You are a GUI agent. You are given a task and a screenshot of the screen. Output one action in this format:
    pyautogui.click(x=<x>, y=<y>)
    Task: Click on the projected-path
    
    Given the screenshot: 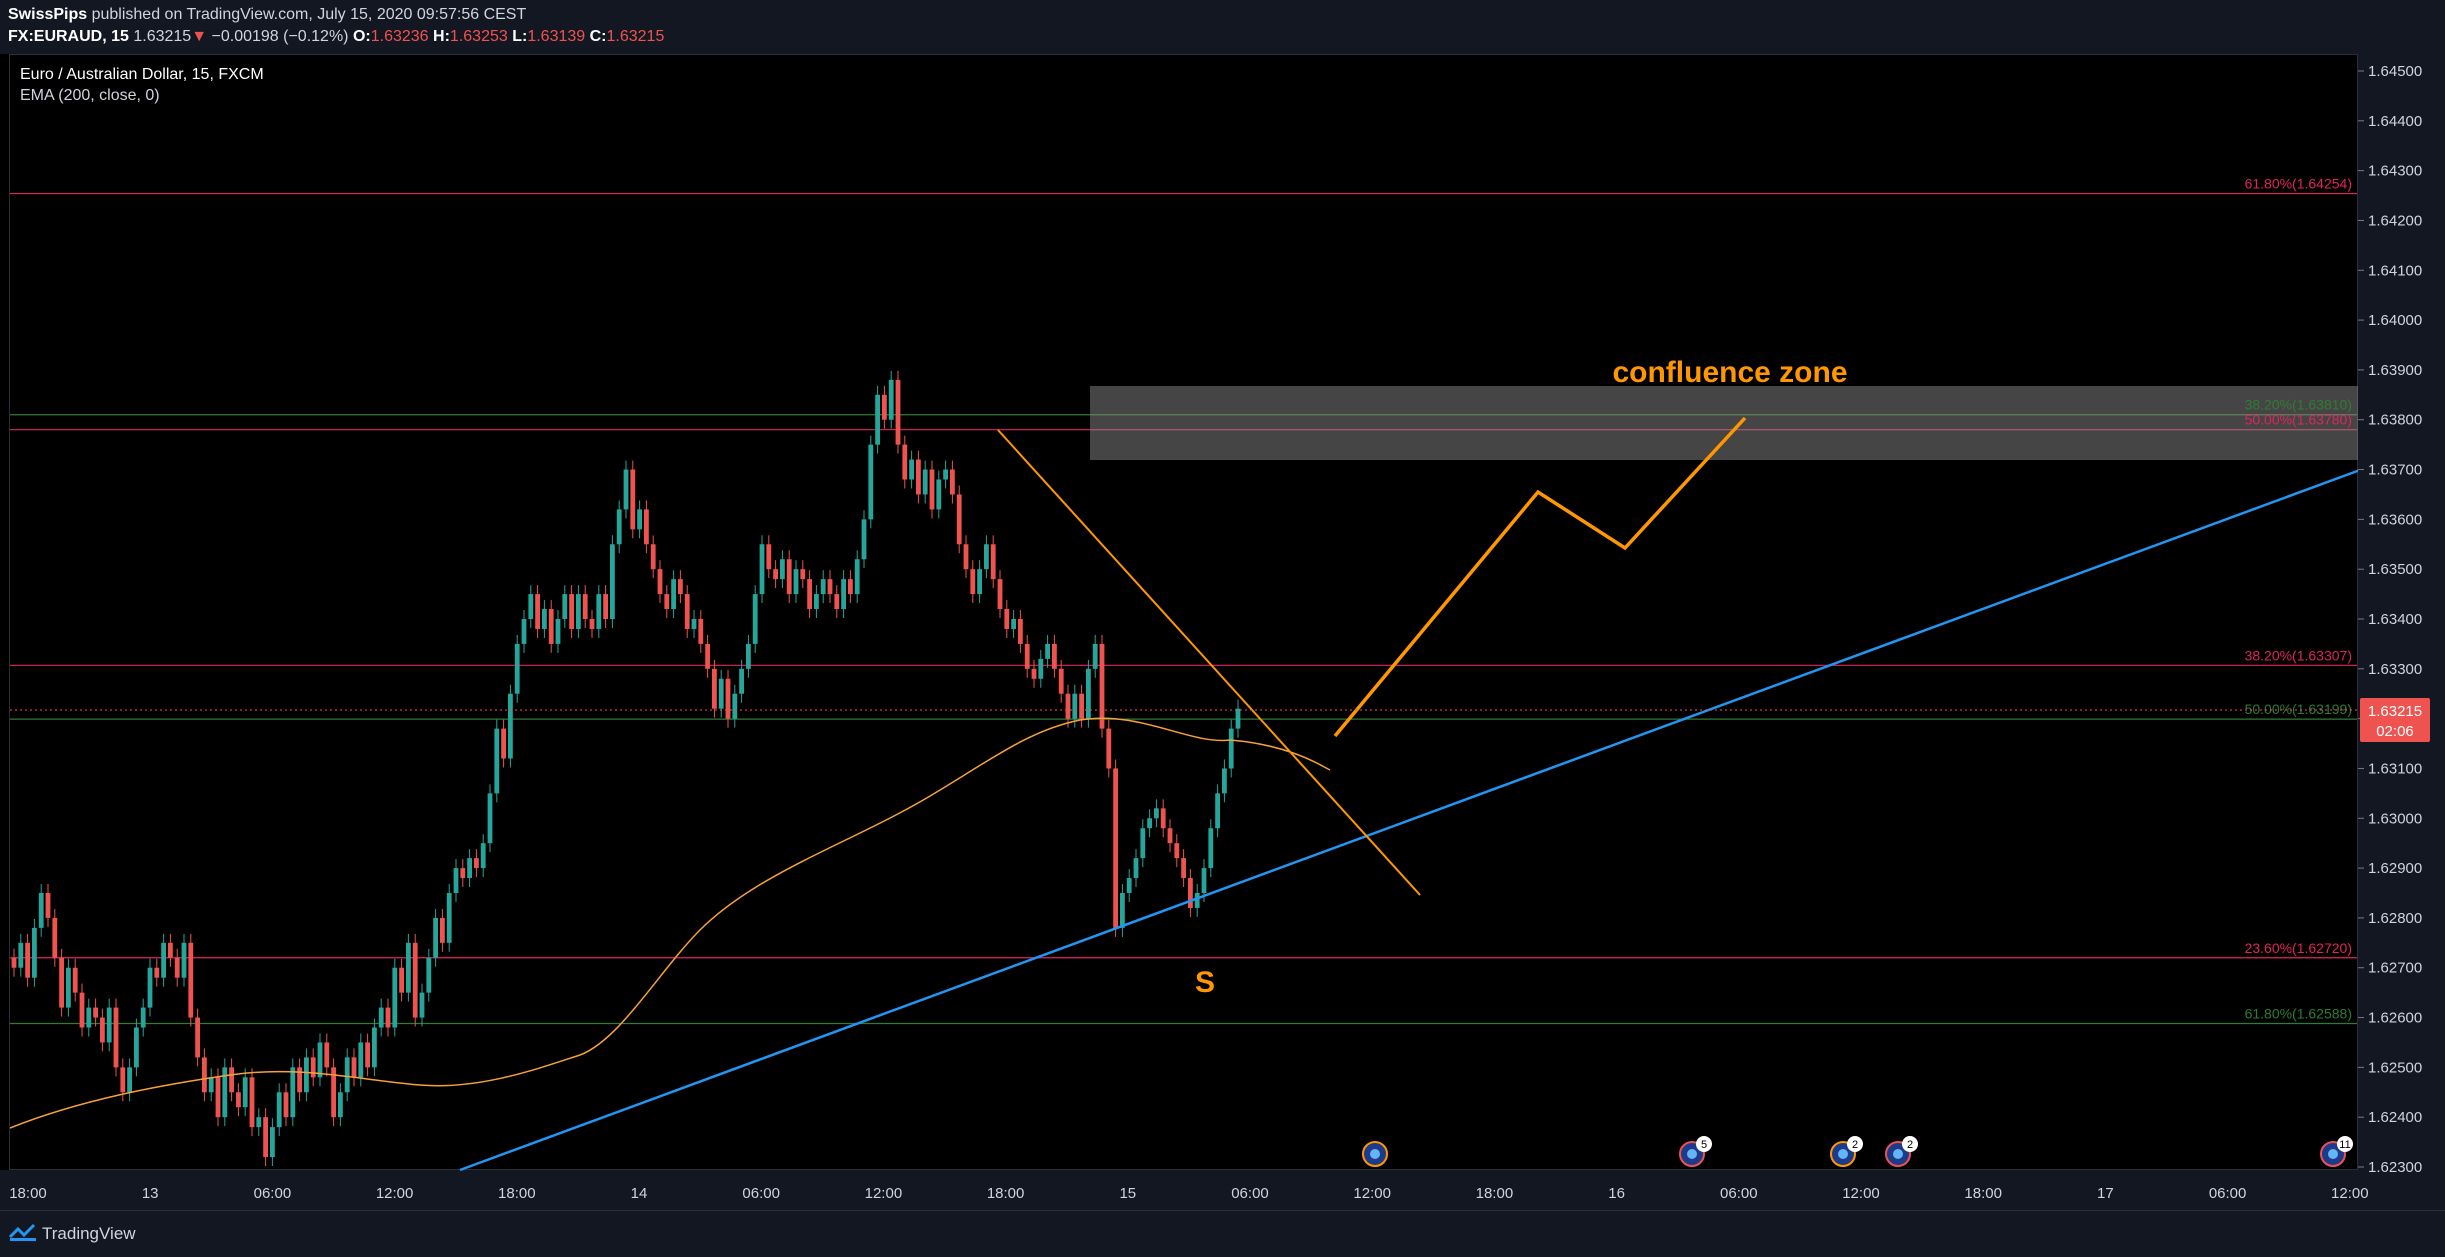 What is the action you would take?
    pyautogui.click(x=1540, y=577)
    